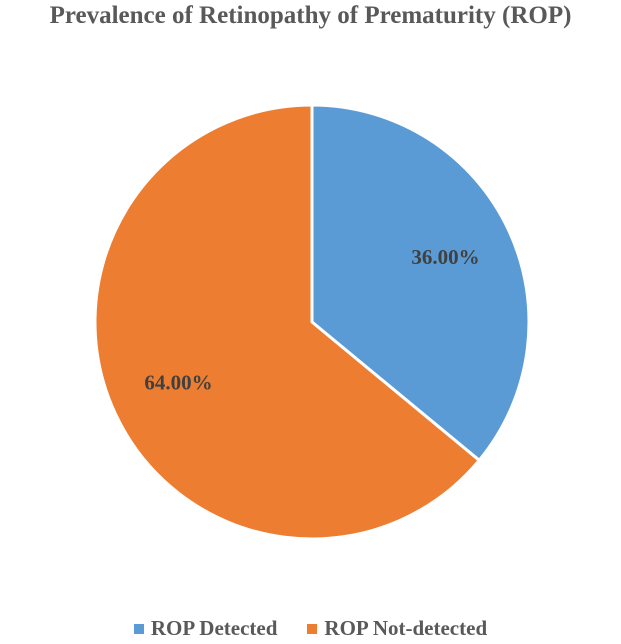 The height and width of the screenshot is (644, 621). What do you see at coordinates (406, 628) in the screenshot?
I see `legend-label-1: ROP Not-detected` at bounding box center [406, 628].